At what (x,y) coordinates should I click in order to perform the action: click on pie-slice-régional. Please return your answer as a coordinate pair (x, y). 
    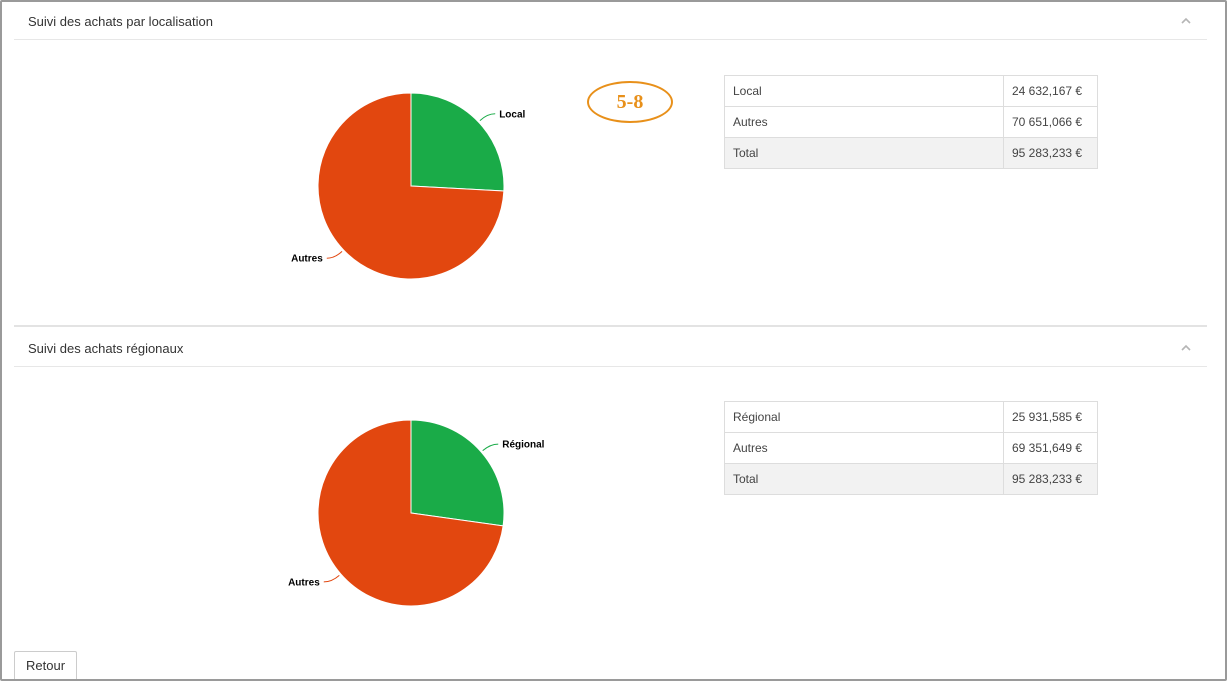
    Looking at the image, I should click on (457, 473).